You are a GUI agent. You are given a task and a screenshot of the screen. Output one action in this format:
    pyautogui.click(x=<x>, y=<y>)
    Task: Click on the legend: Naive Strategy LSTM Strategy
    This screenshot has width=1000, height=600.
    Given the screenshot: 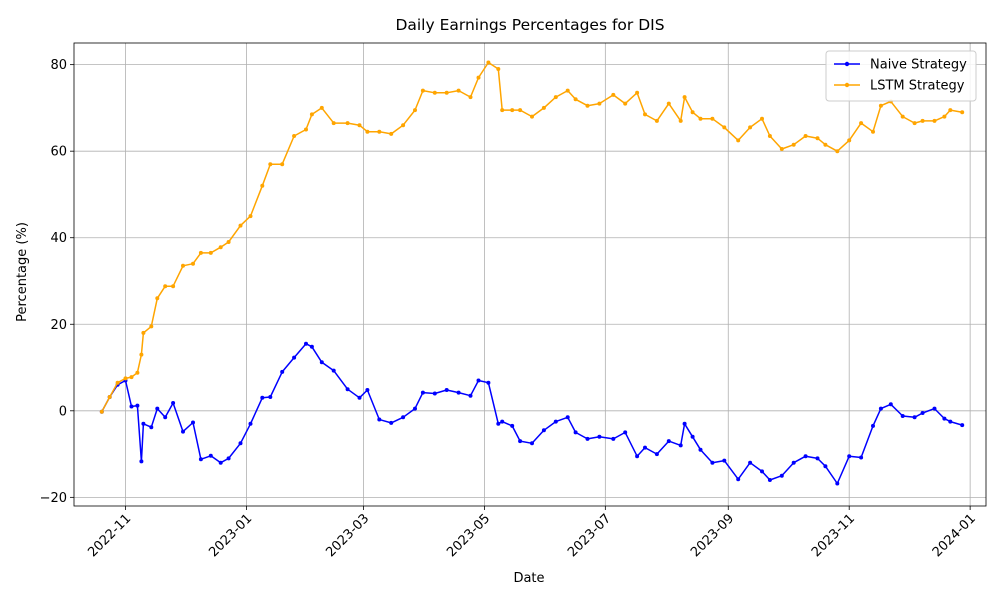 What is the action you would take?
    pyautogui.click(x=901, y=76)
    